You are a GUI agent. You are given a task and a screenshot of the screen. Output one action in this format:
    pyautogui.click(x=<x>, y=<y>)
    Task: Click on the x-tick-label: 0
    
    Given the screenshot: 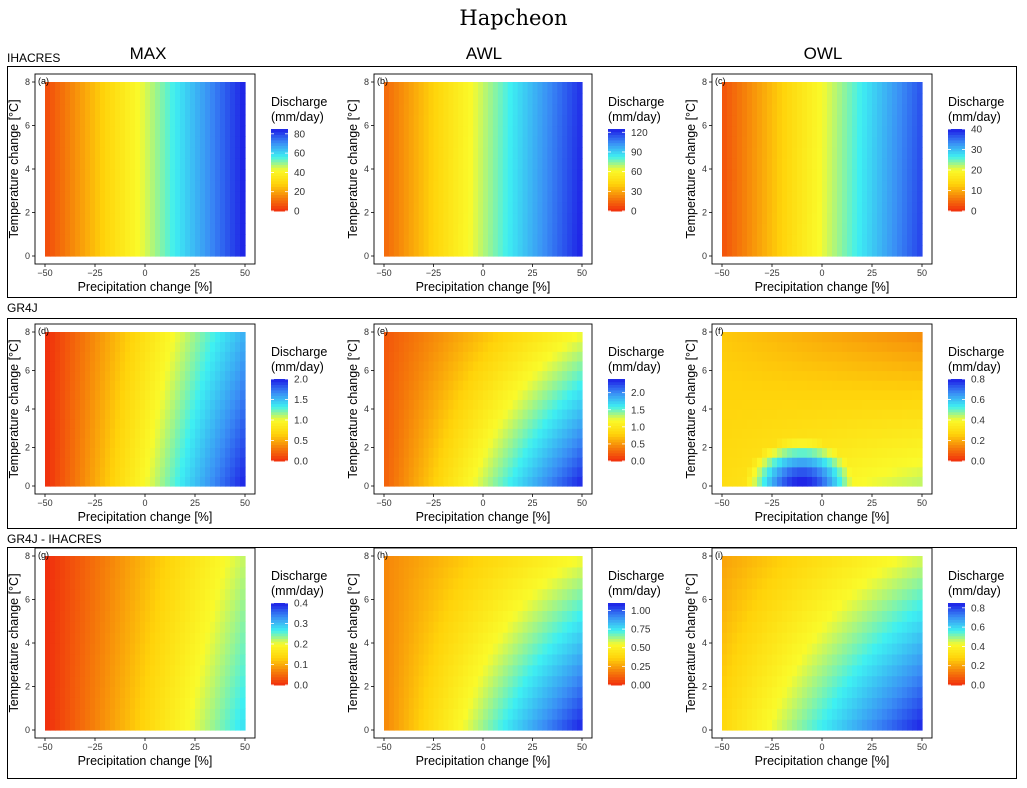 What is the action you would take?
    pyautogui.click(x=144, y=273)
    